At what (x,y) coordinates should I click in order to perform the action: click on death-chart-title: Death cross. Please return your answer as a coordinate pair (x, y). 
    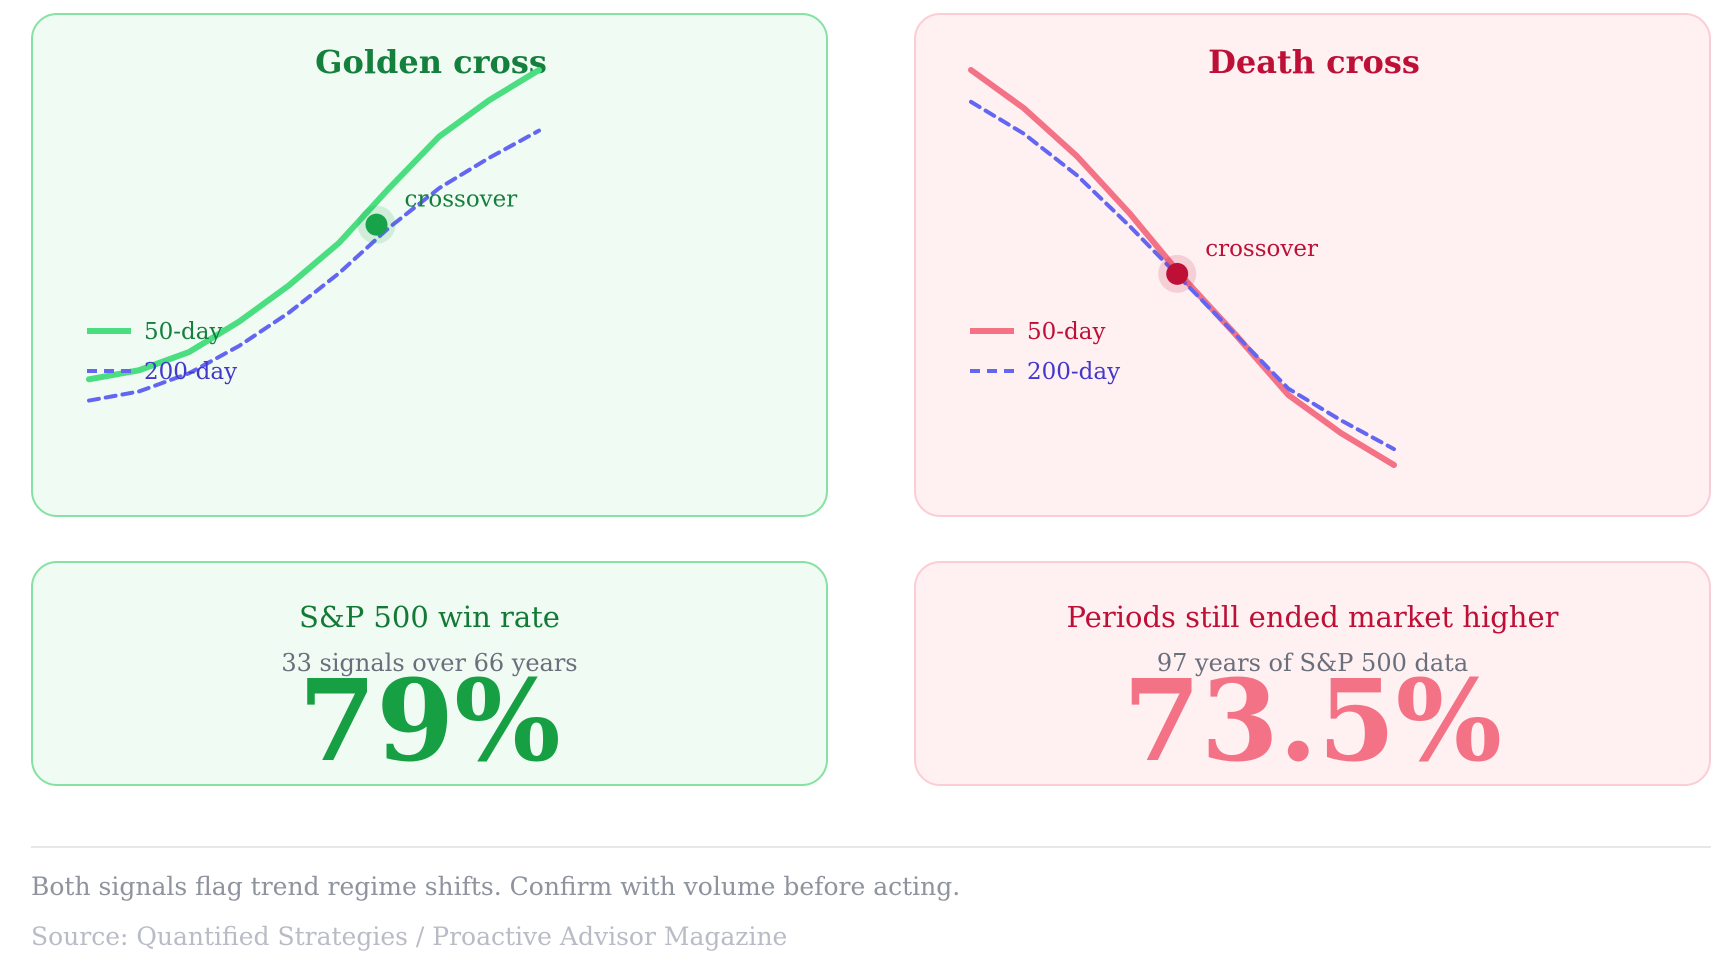
    Looking at the image, I should click on (1314, 62).